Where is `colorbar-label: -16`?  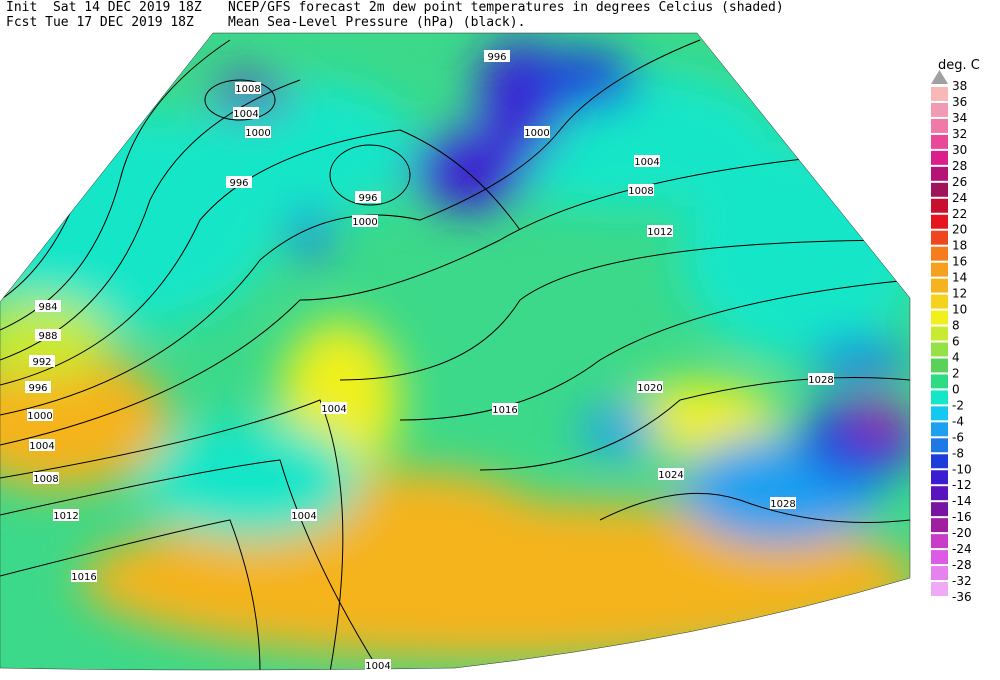
colorbar-label: -16 is located at coordinates (962, 517).